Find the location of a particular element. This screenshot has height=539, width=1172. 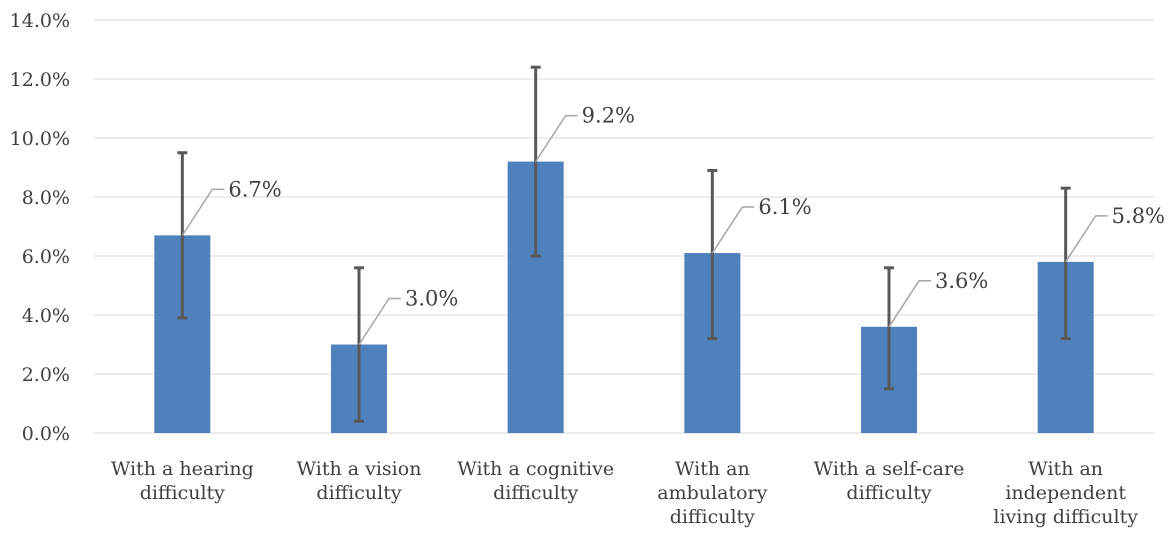

y-tick-label: 8.0% is located at coordinates (46, 198).